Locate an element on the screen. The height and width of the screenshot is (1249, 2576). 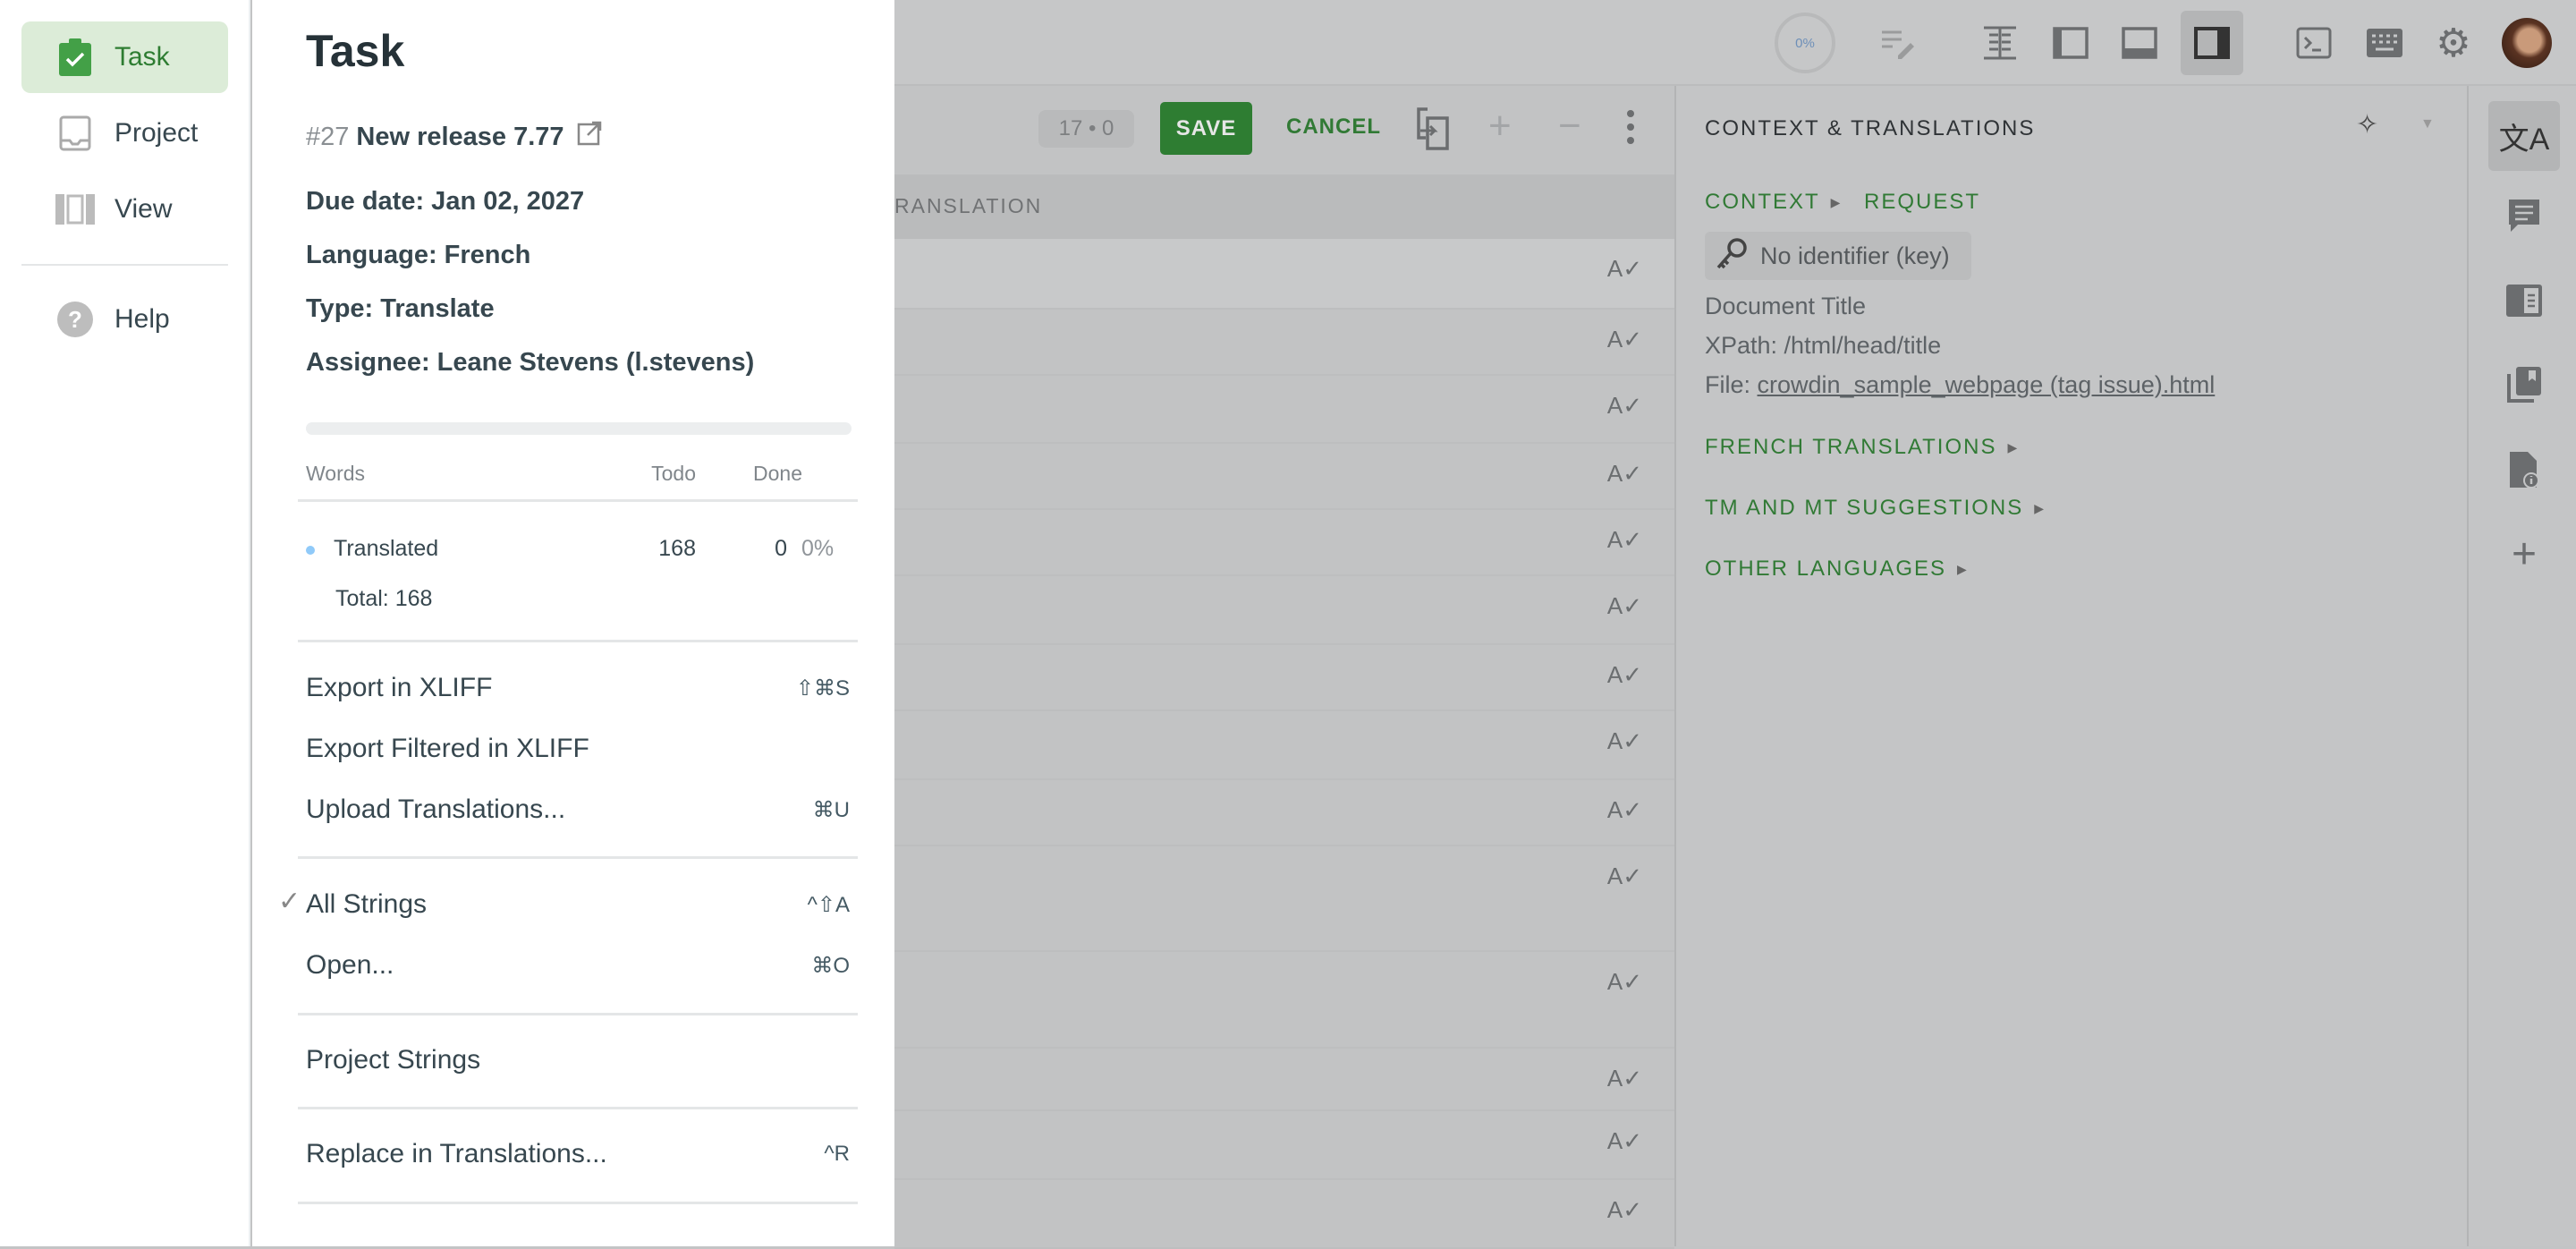
cancel-button: CANCEL is located at coordinates (1333, 127).